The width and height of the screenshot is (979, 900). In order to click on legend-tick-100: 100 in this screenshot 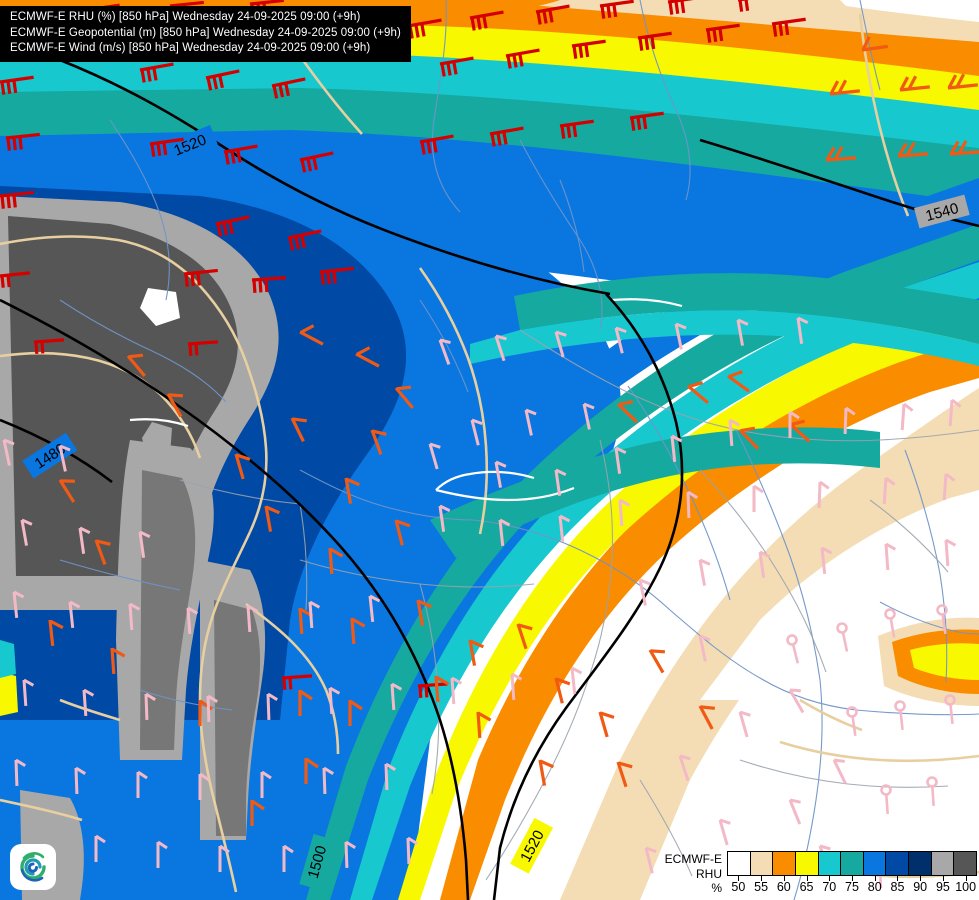, I will do `click(966, 887)`.